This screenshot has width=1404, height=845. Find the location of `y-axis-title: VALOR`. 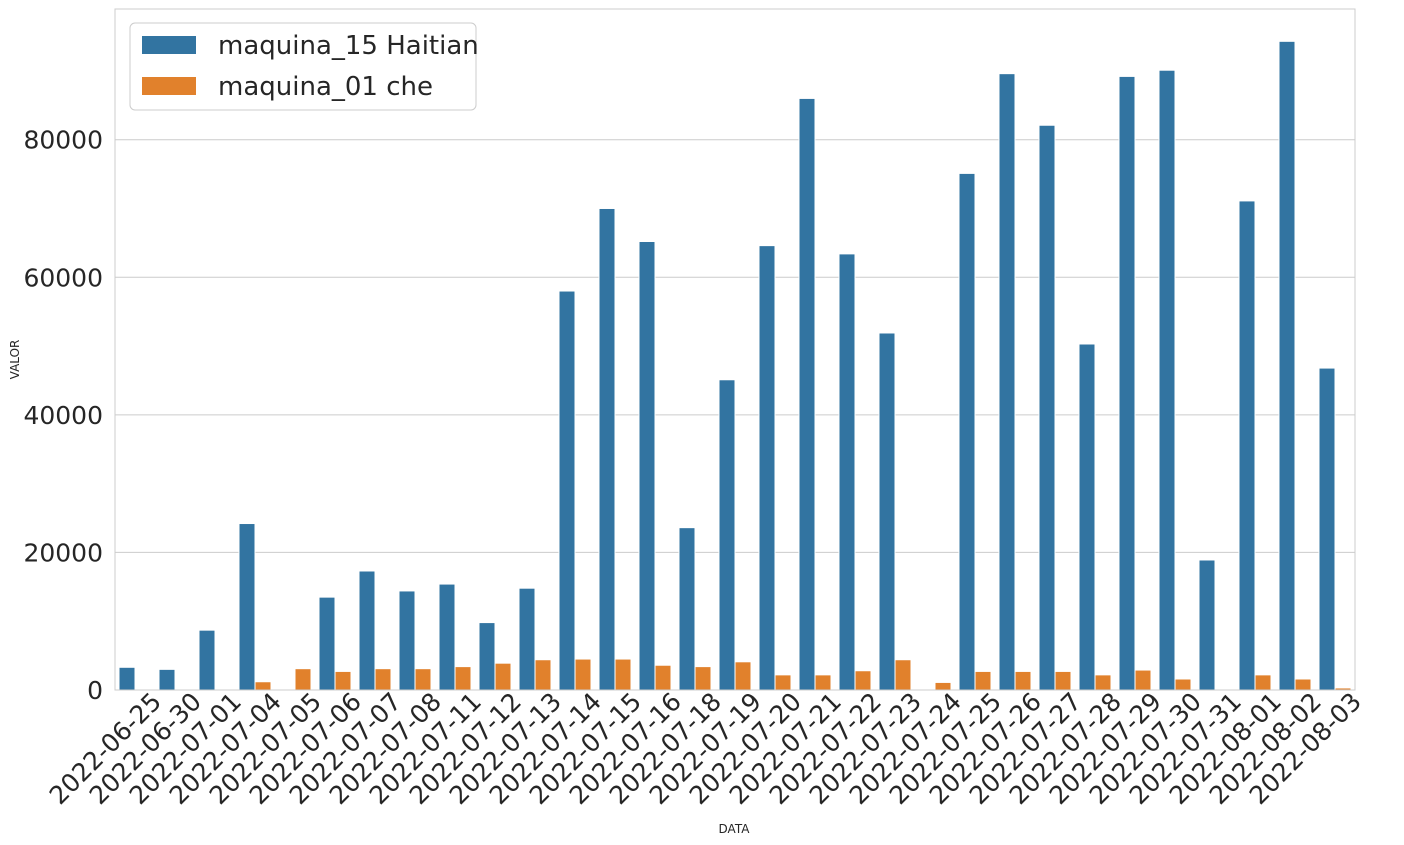

y-axis-title: VALOR is located at coordinates (15, 360).